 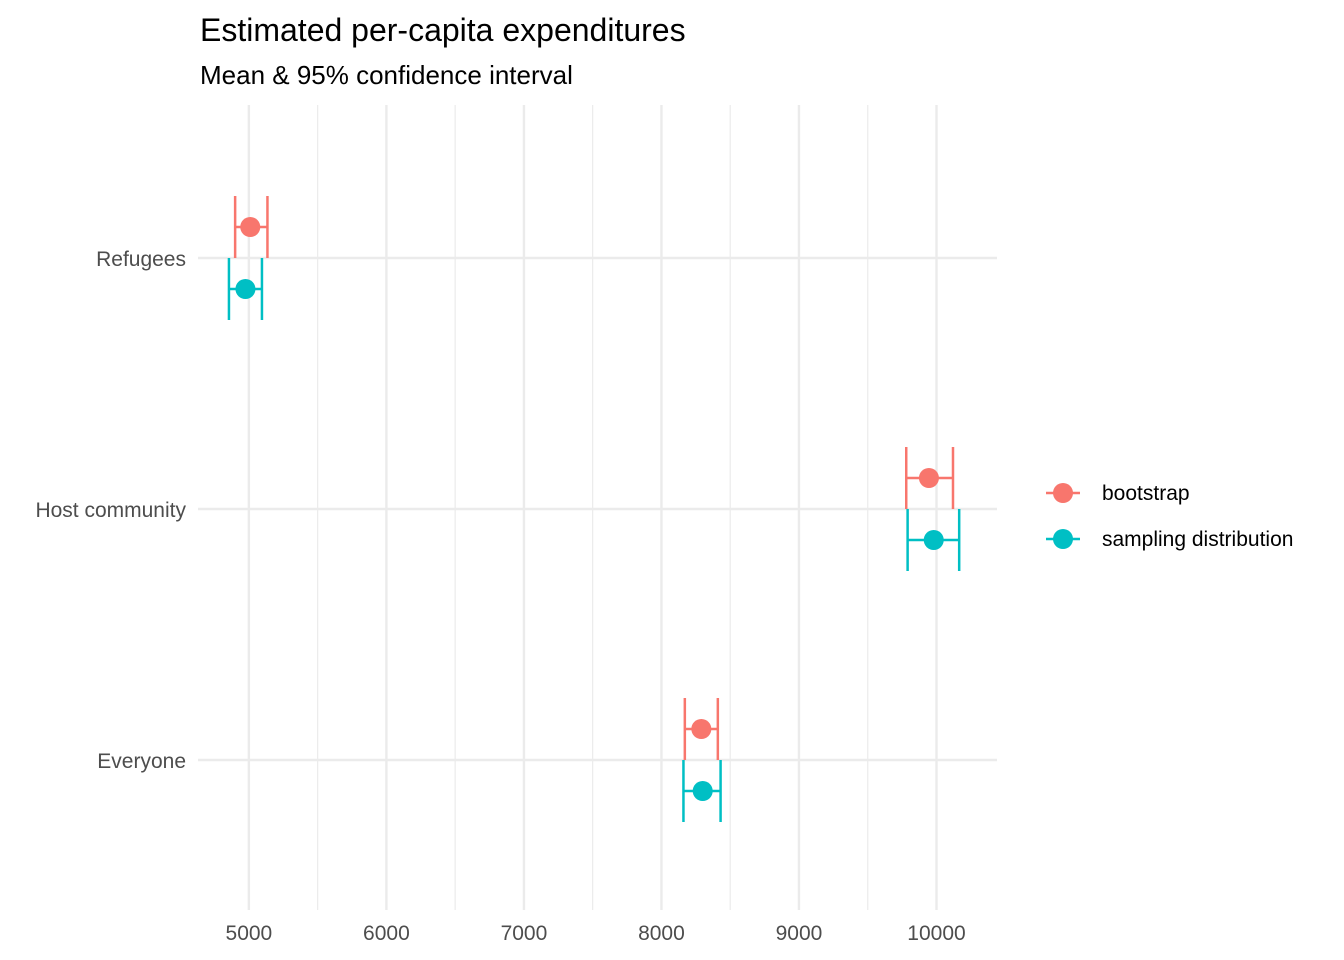 What do you see at coordinates (141, 259) in the screenshot?
I see `y-category-label: Refugees` at bounding box center [141, 259].